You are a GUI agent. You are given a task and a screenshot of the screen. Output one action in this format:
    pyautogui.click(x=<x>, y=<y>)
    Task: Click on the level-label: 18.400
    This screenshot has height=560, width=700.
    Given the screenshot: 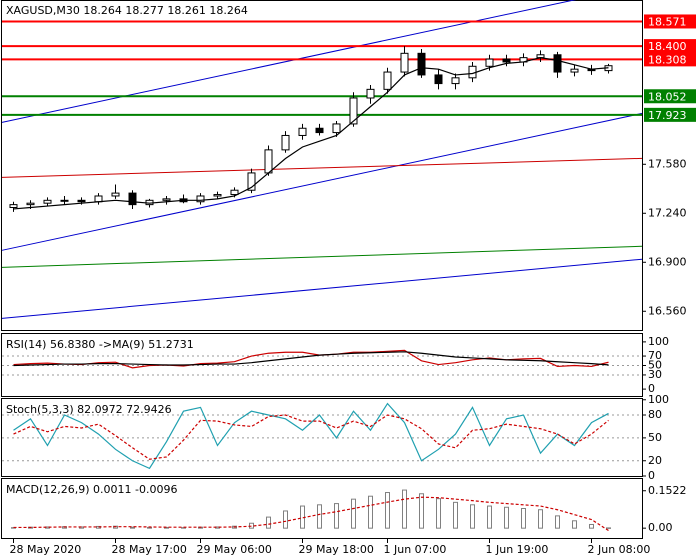 What is the action you would take?
    pyautogui.click(x=667, y=46)
    